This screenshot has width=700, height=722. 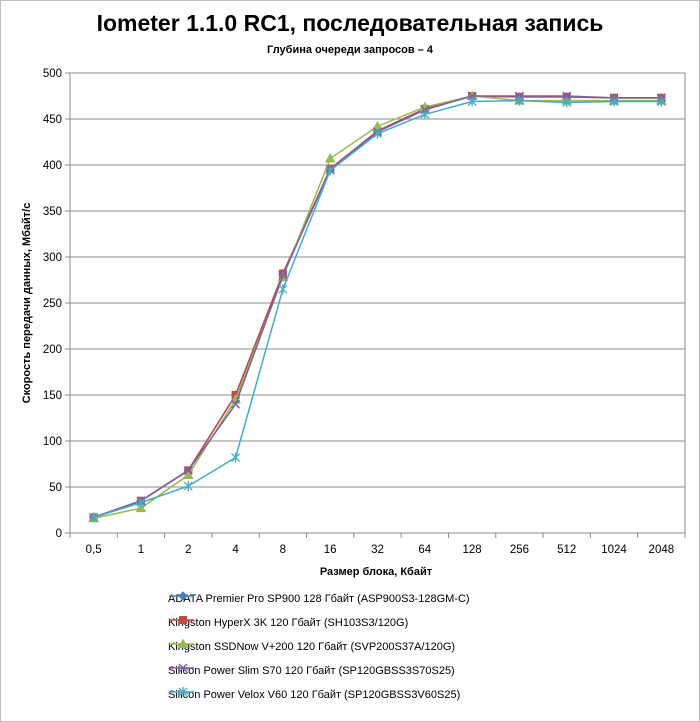 What do you see at coordinates (52, 442) in the screenshot?
I see `y-tick-label: 100` at bounding box center [52, 442].